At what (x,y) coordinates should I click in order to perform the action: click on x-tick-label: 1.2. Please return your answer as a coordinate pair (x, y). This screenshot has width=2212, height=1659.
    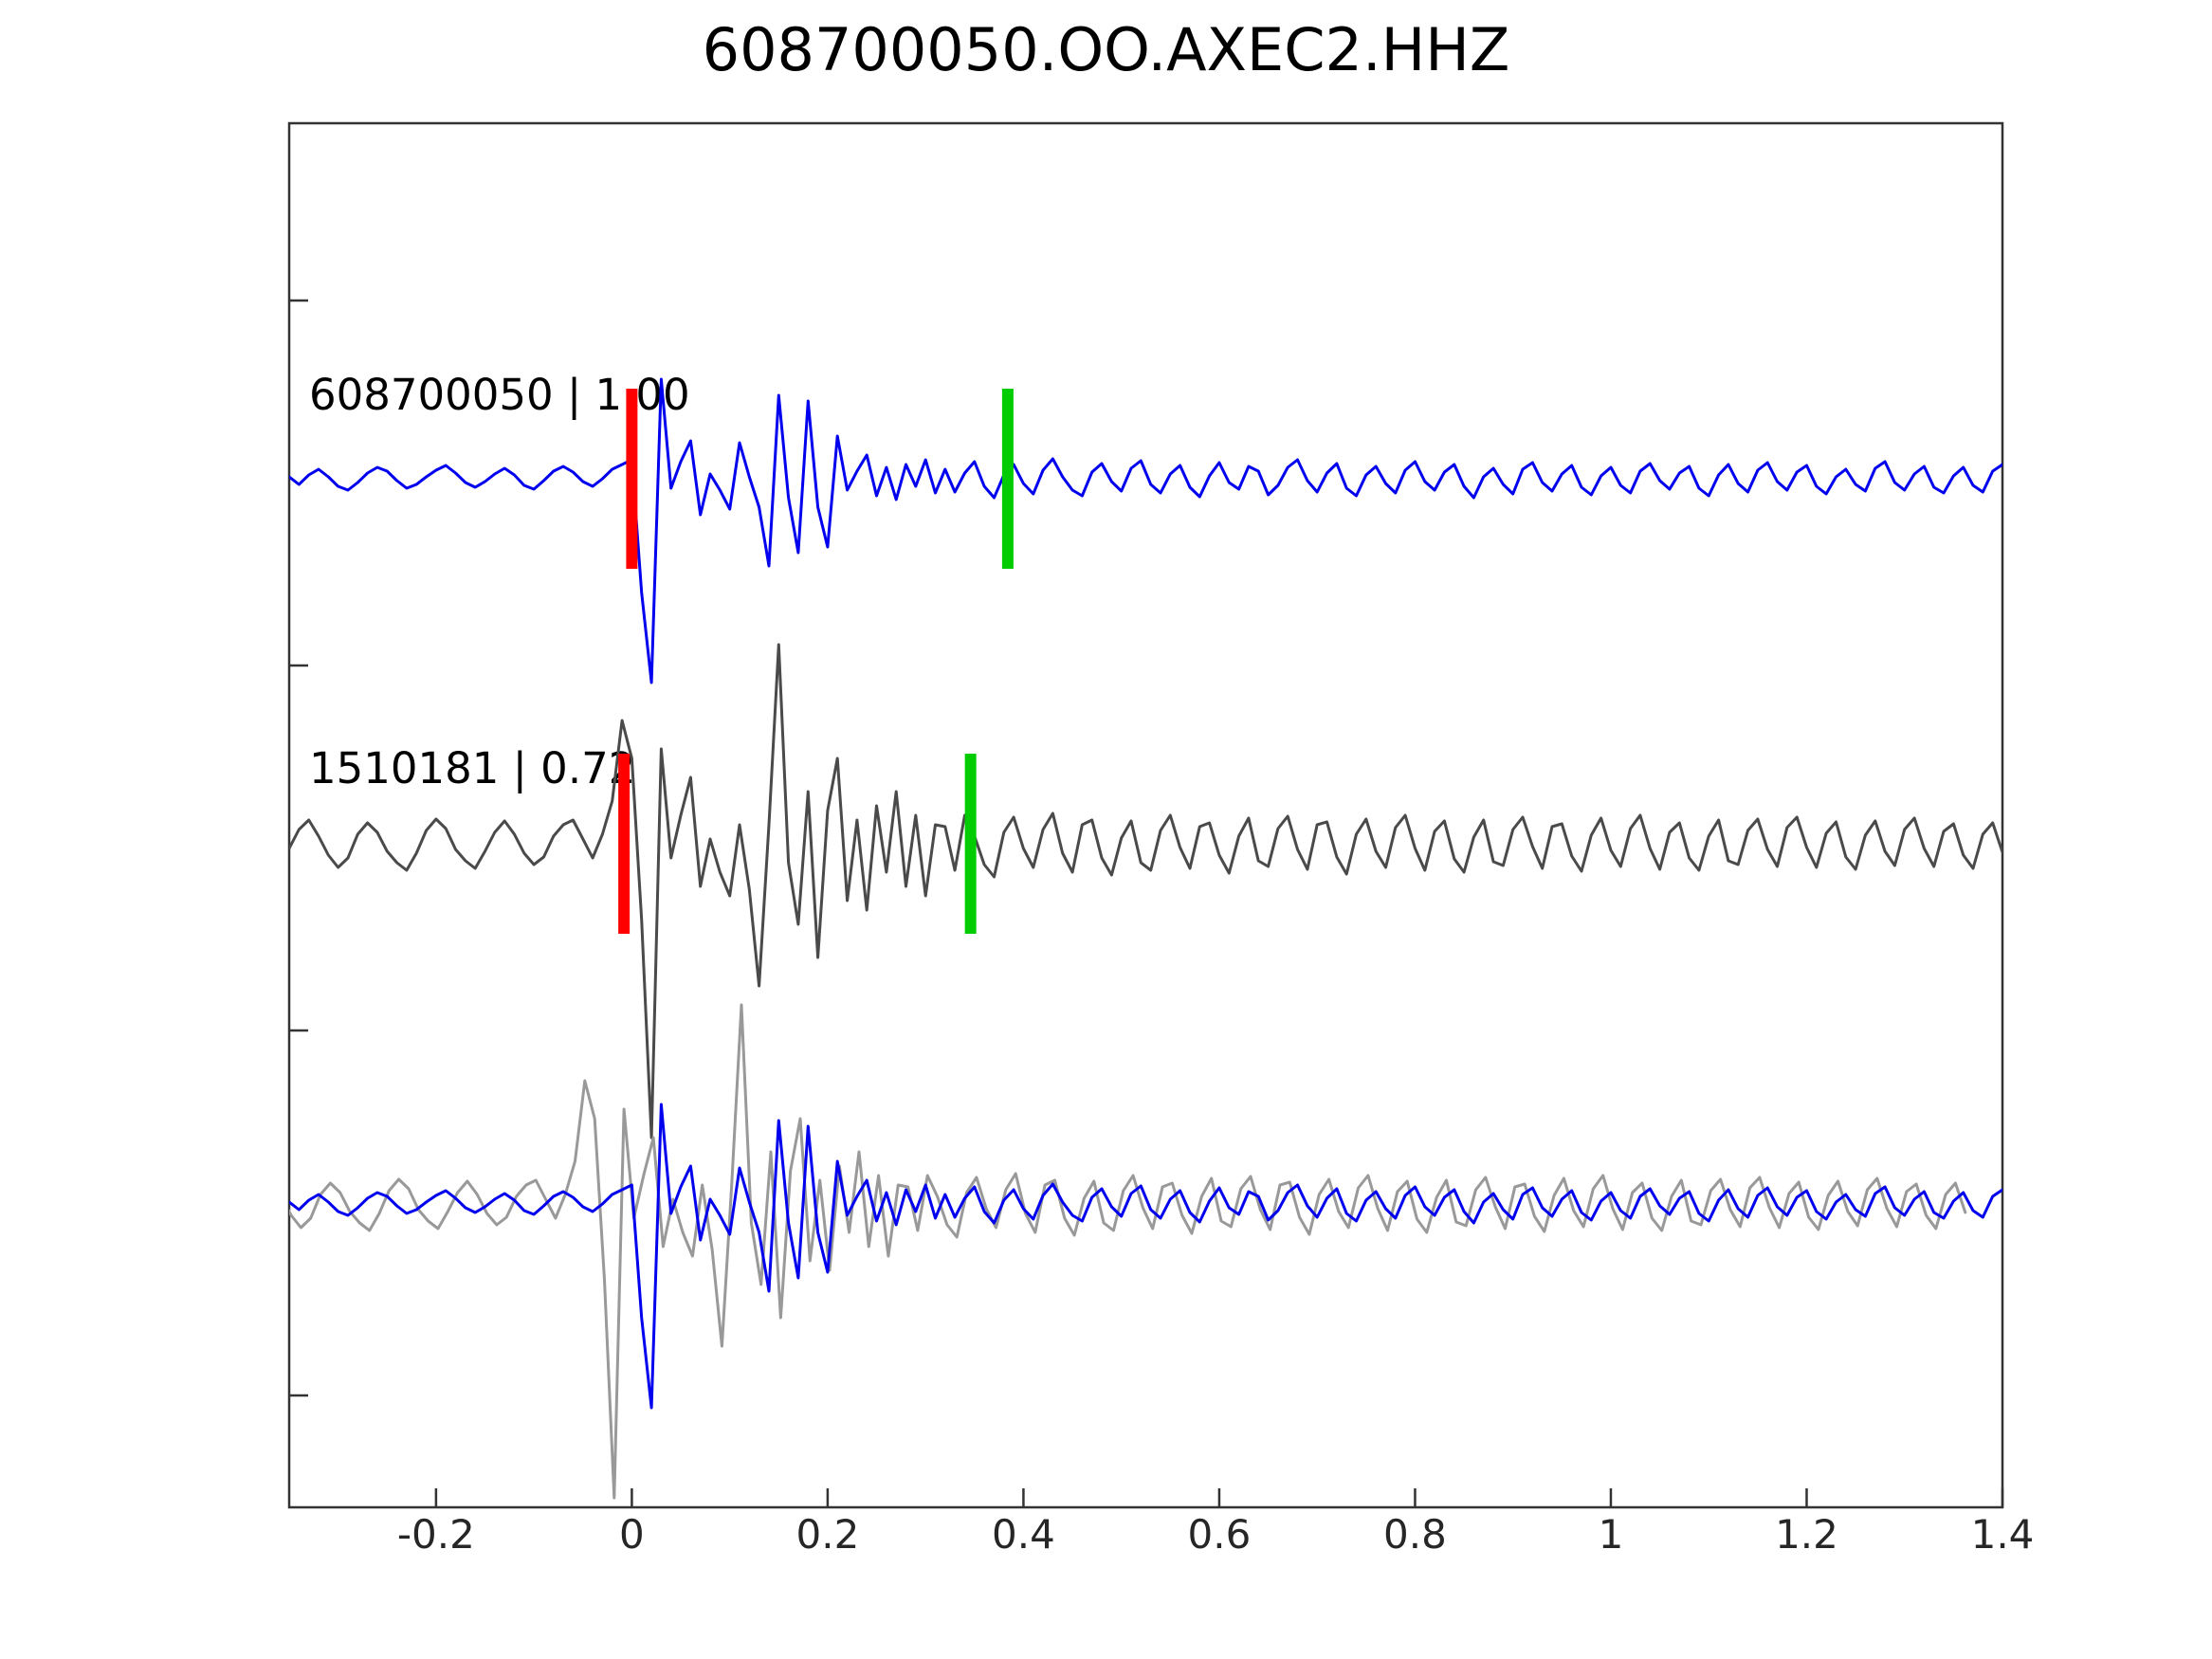
    Looking at the image, I should click on (1806, 1534).